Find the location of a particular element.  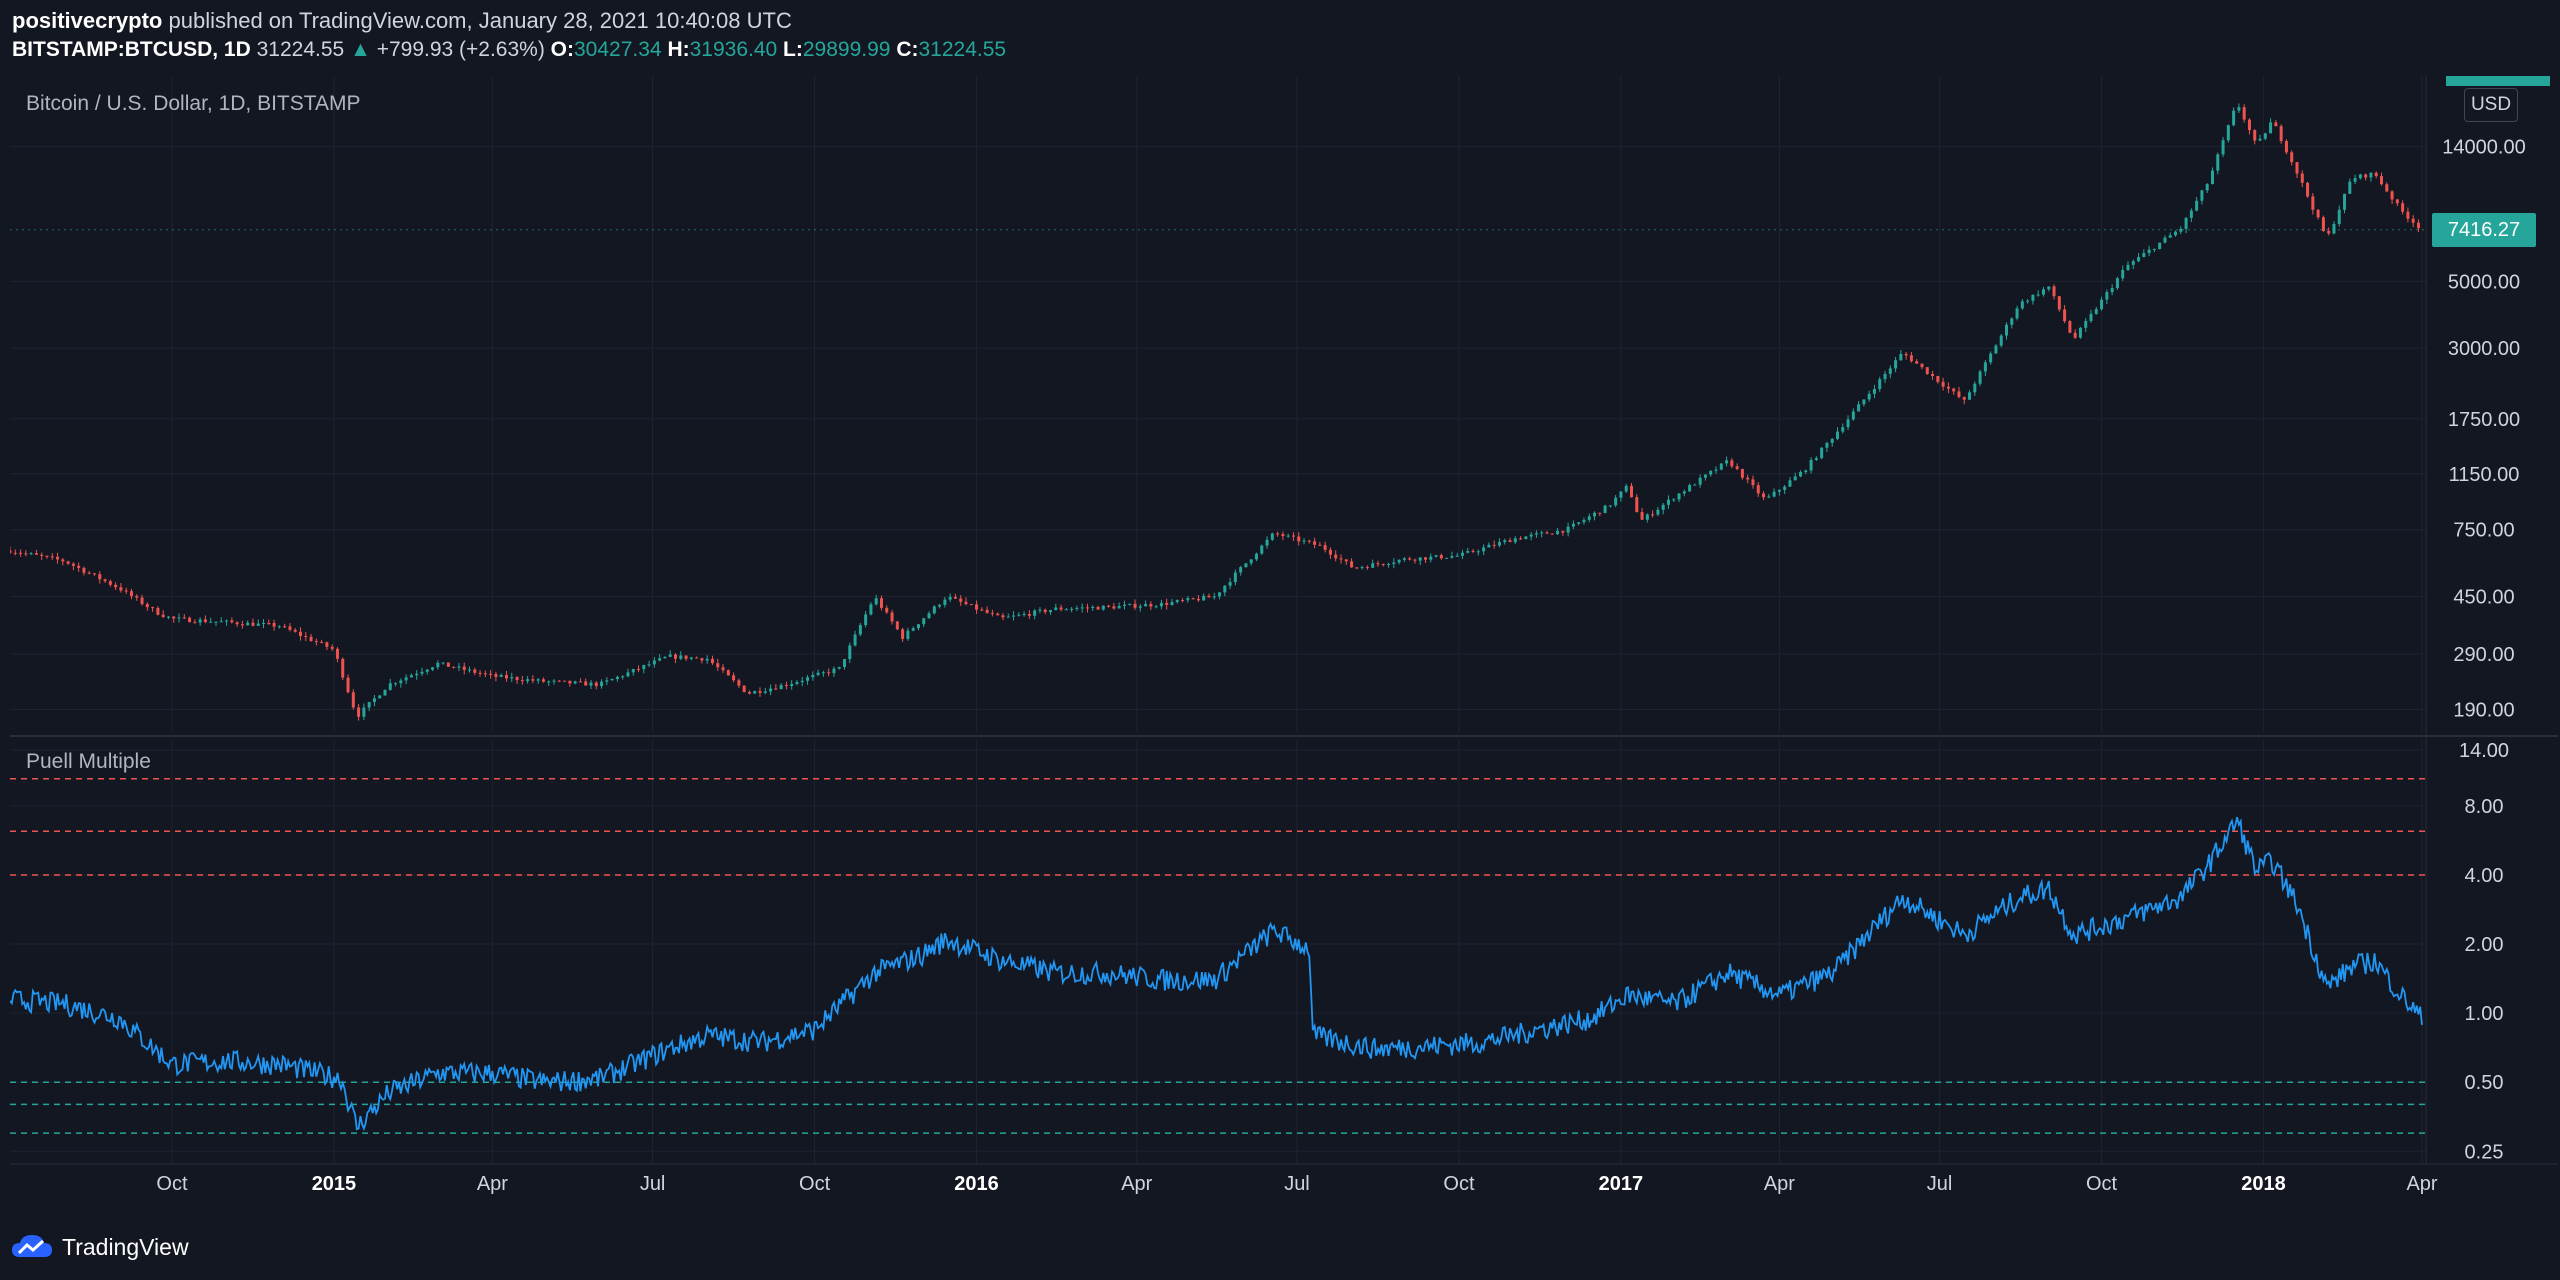

indicator-axis-tick-label: 4.00 is located at coordinates (2484, 876).